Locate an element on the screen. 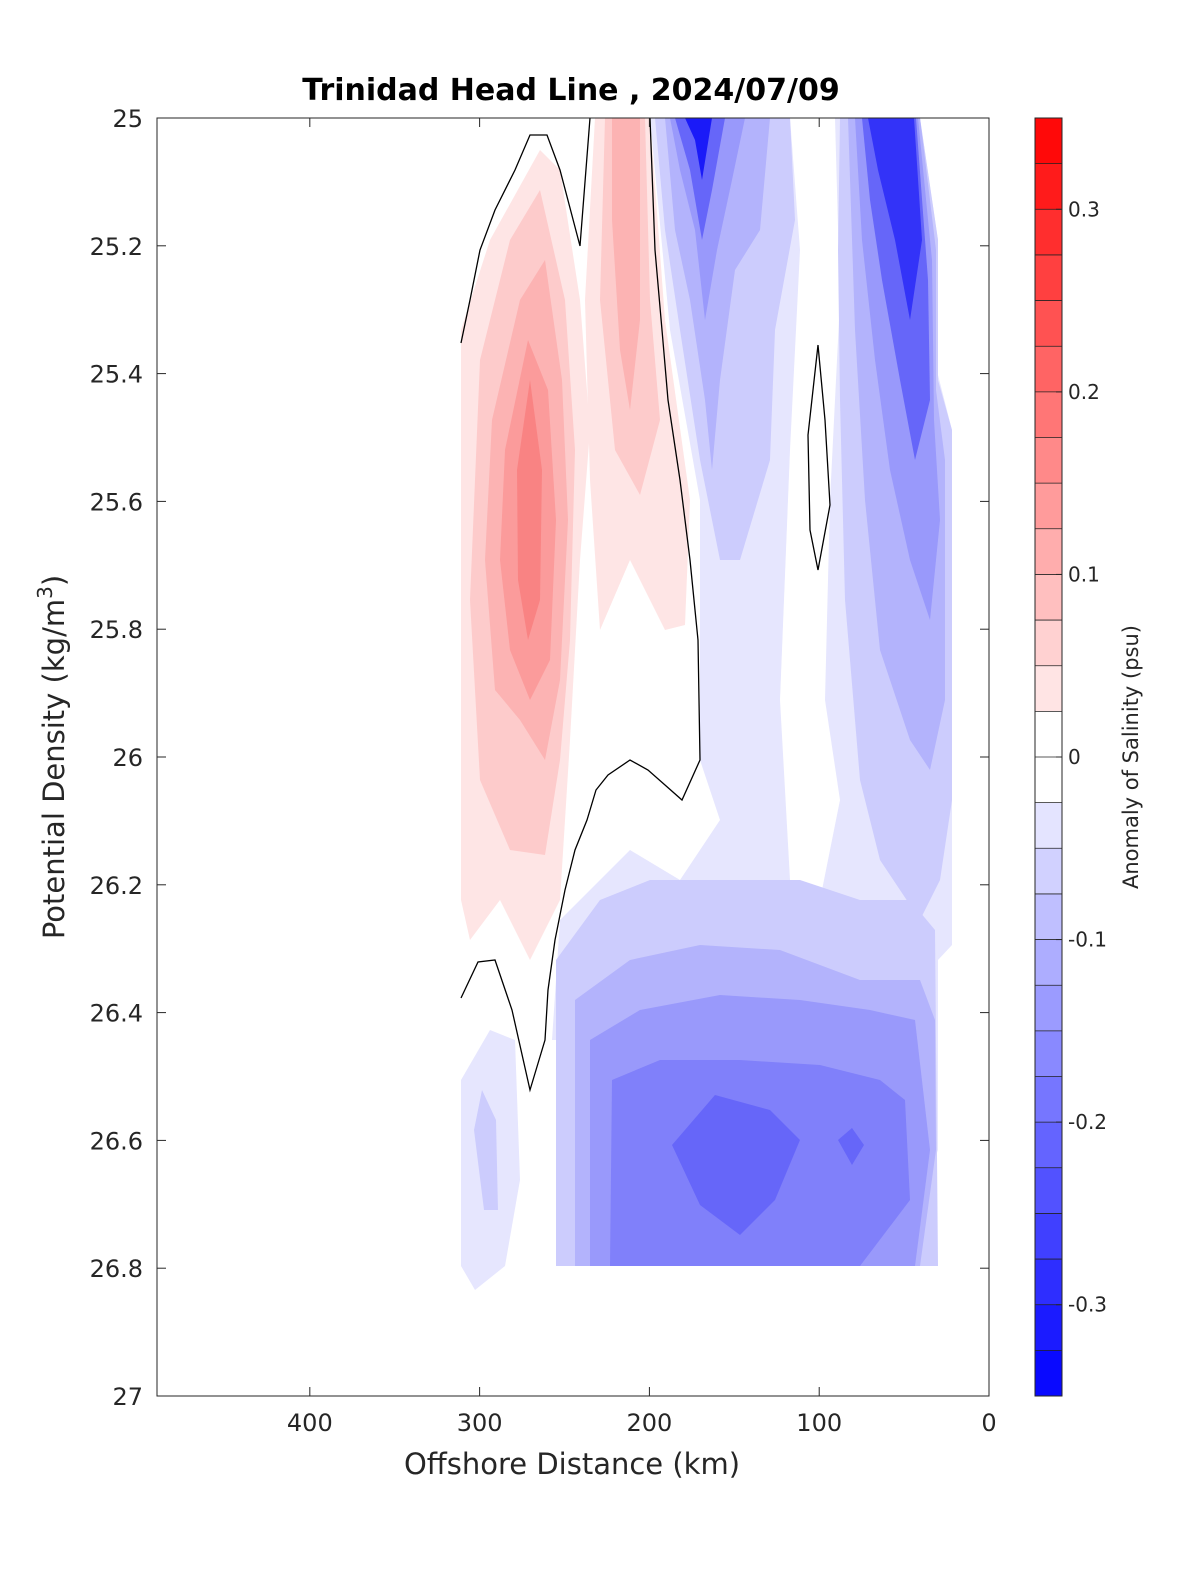 This screenshot has width=1200, height=1575. colorbar-tick-label: 0.3 is located at coordinates (1084, 209).